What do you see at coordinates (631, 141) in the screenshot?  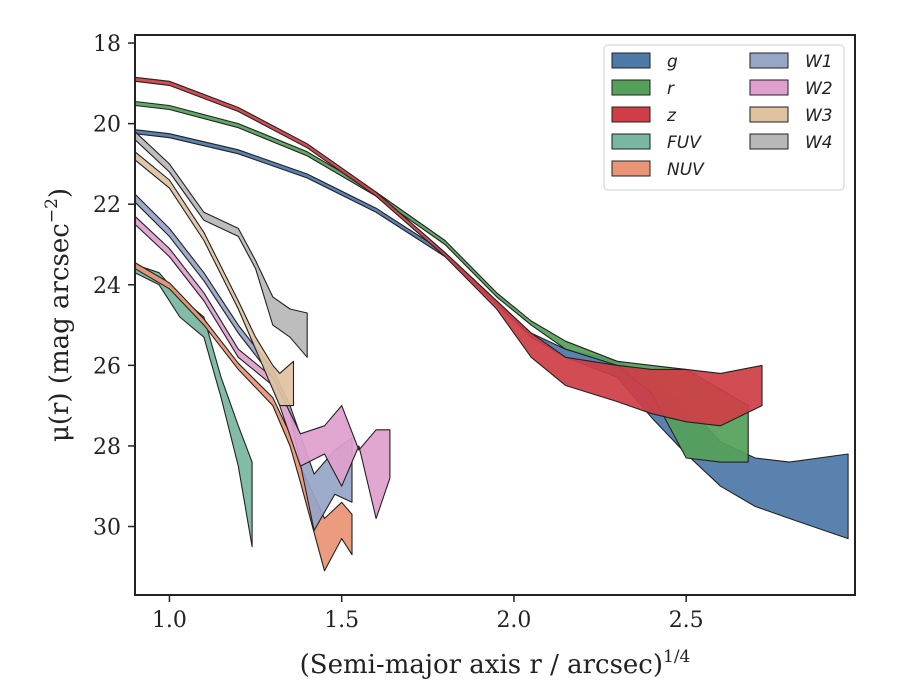 I see `legend-swatch-fuv` at bounding box center [631, 141].